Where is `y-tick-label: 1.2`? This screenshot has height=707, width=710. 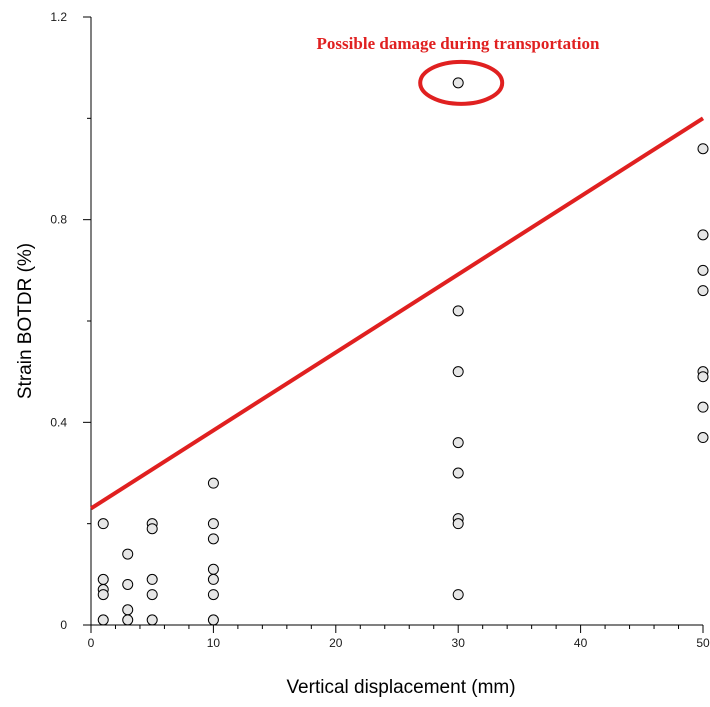
y-tick-label: 1.2 is located at coordinates (58, 17).